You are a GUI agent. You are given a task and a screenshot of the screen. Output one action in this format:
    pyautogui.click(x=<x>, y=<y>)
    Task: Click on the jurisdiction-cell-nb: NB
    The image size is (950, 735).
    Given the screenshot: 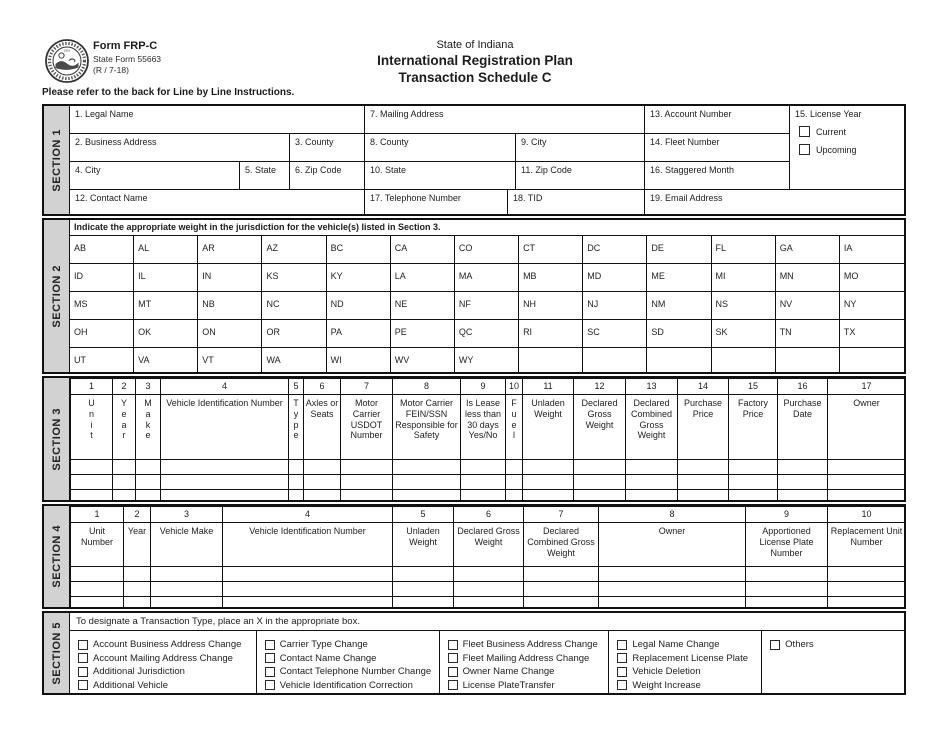 What is the action you would take?
    pyautogui.click(x=230, y=306)
    